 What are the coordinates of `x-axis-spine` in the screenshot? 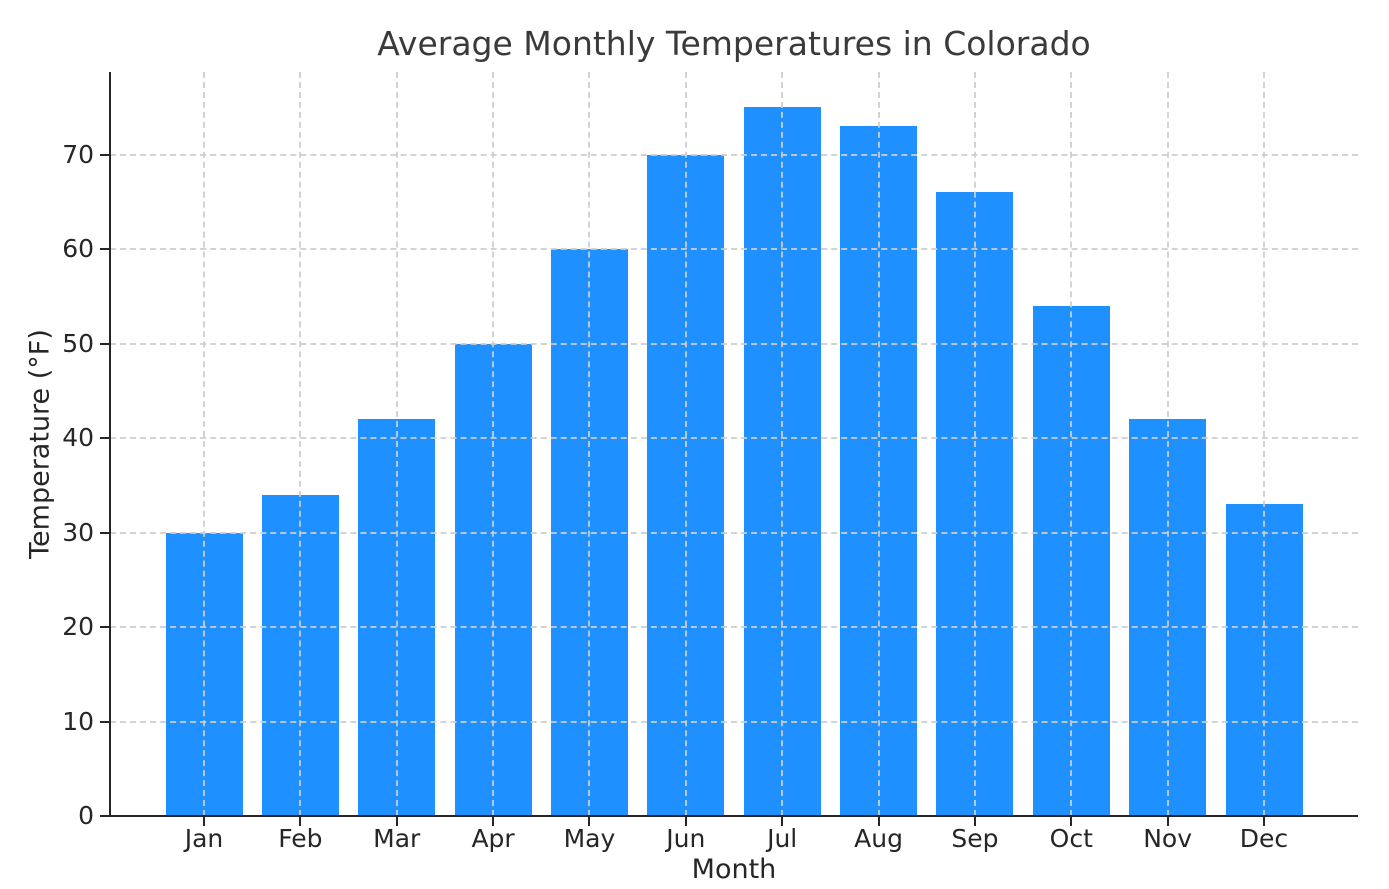 It's located at (733, 816).